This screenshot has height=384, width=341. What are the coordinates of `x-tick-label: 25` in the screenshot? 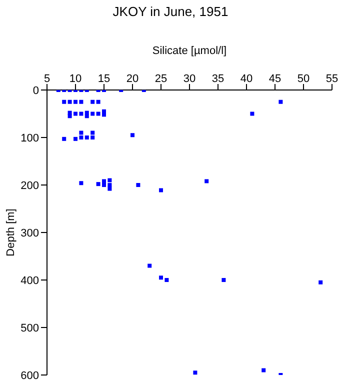 It's located at (161, 79).